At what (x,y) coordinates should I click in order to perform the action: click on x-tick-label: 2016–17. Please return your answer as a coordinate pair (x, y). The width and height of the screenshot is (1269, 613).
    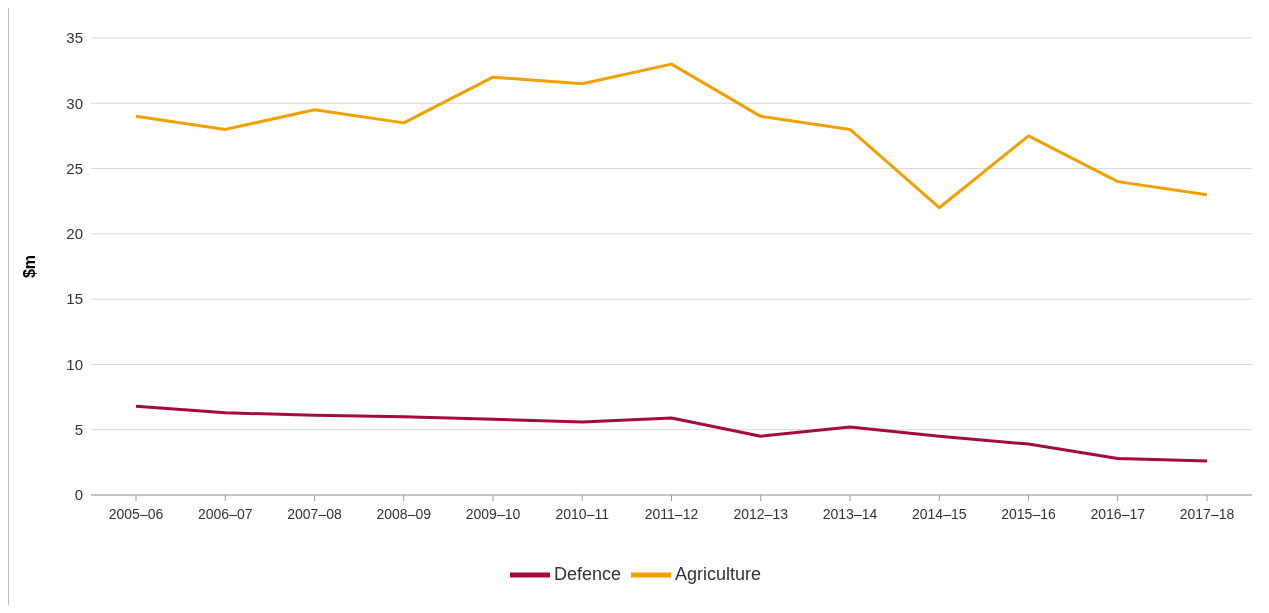
    Looking at the image, I should click on (1118, 513).